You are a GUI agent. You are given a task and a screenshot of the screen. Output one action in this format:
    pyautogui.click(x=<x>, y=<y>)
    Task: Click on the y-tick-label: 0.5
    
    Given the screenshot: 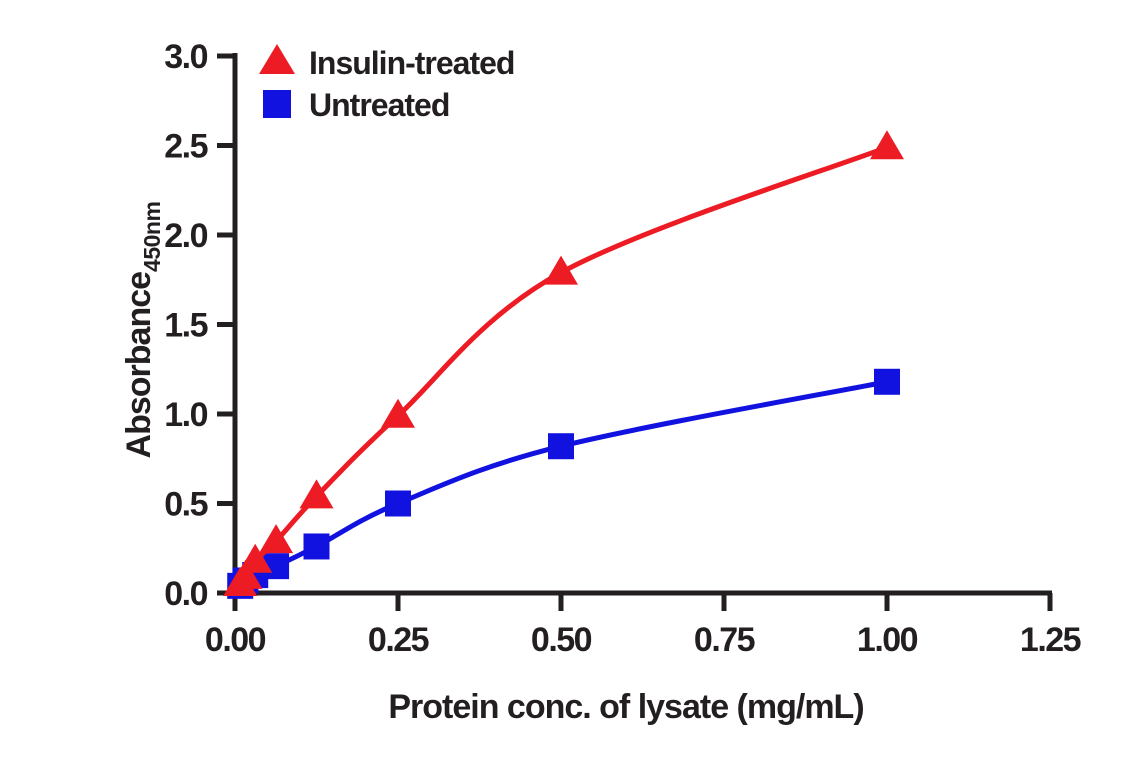 What is the action you would take?
    pyautogui.click(x=185, y=505)
    